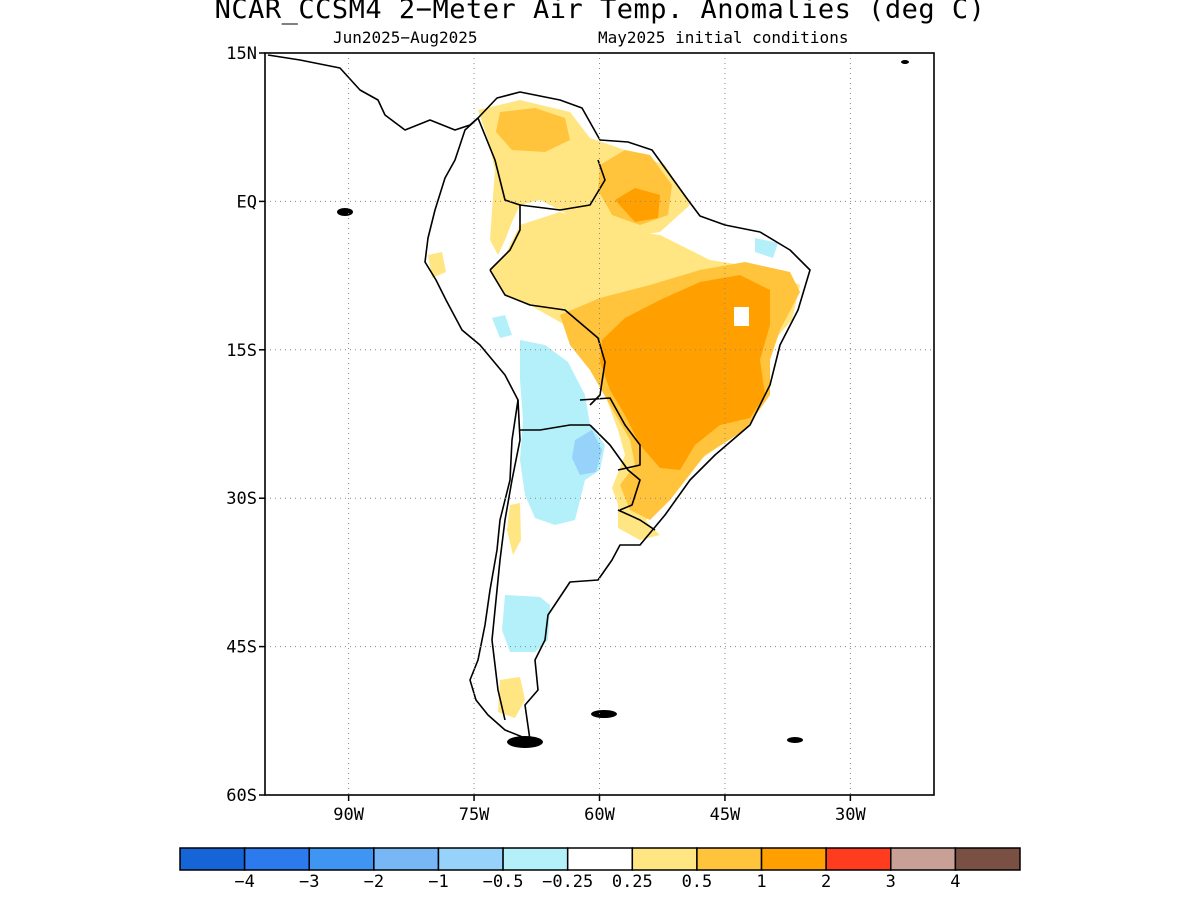 The image size is (1200, 900). Describe the element at coordinates (526, 623) in the screenshot. I see `shade-cyan-patagonia` at that location.